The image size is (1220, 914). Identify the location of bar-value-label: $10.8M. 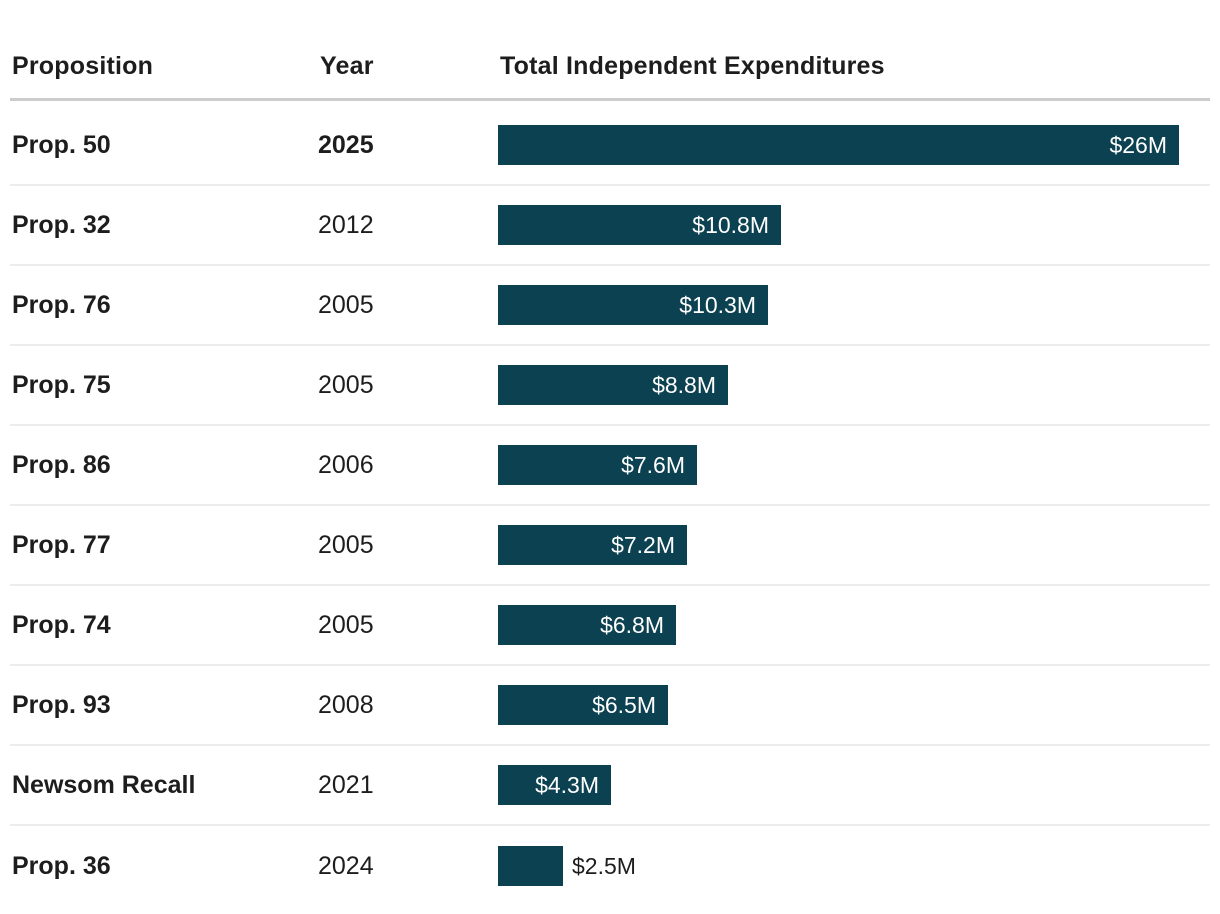
(730, 224).